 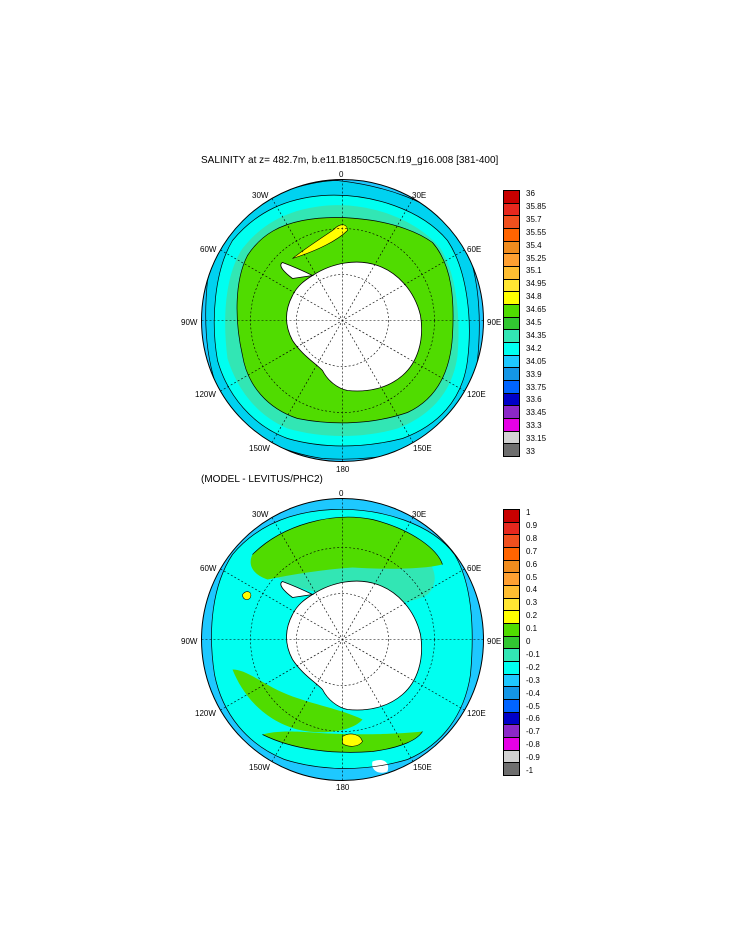 I want to click on colorbar-tick-label: 33.9, so click(x=534, y=374).